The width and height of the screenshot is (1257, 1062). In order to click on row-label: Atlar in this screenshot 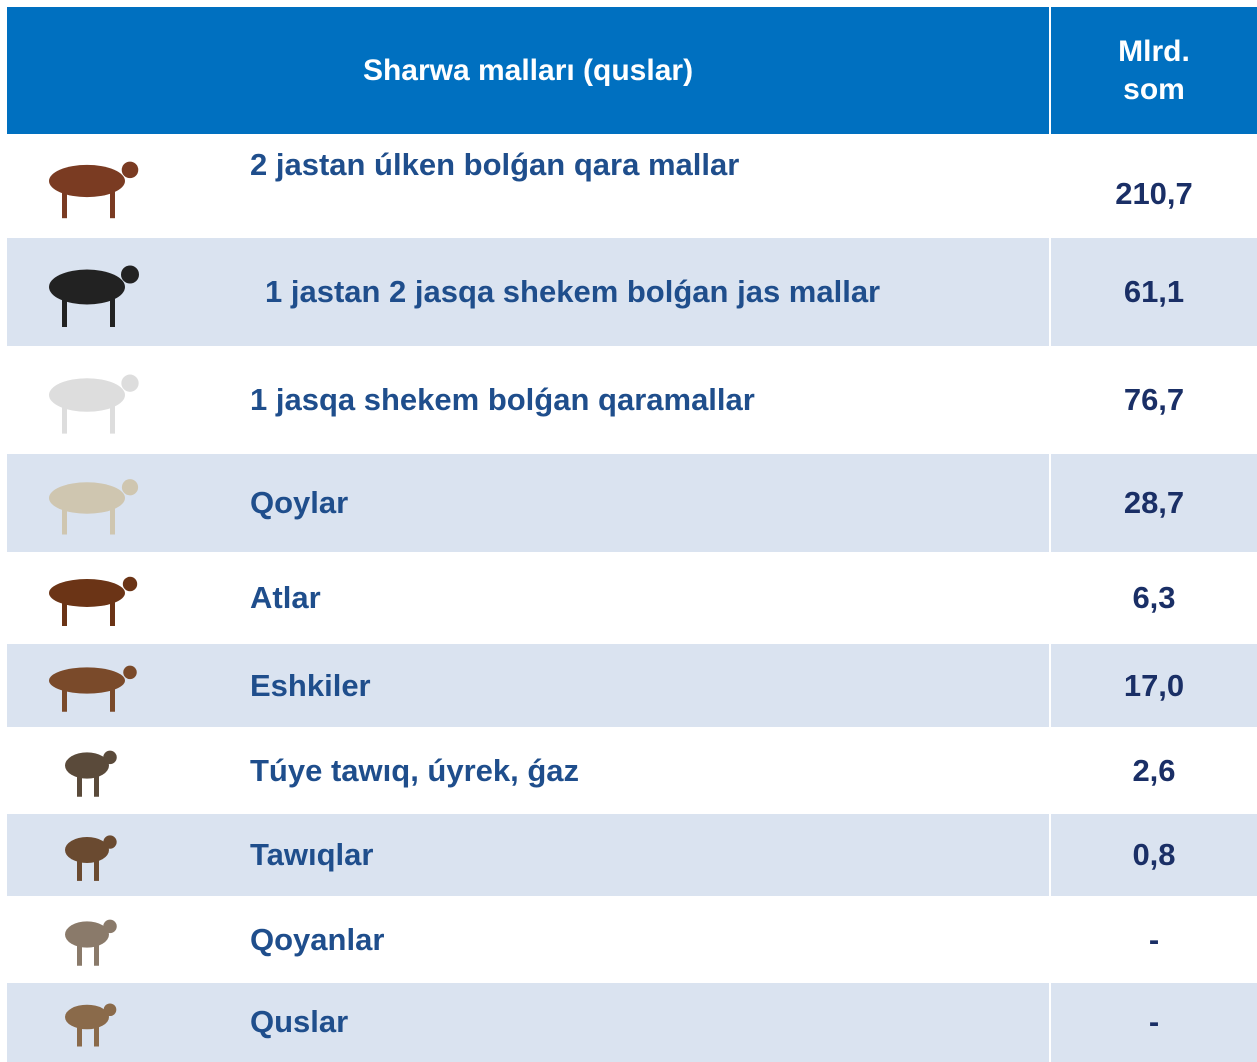, I will do `click(285, 597)`.